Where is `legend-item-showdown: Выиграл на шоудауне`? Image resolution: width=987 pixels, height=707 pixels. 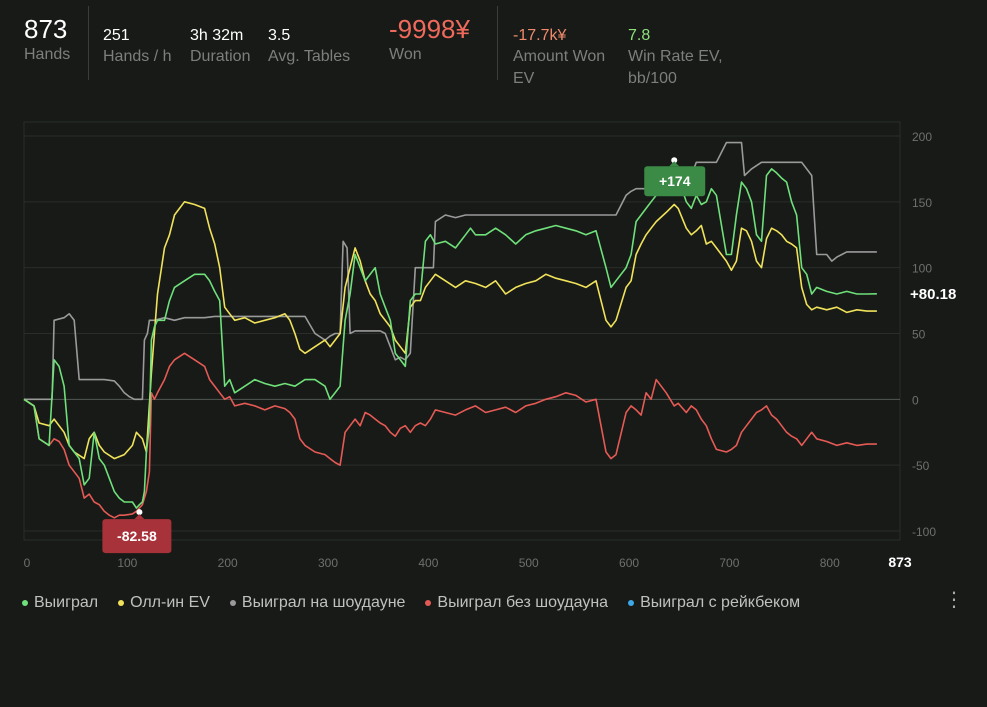
legend-item-showdown: Выиграл на шоудауне is located at coordinates (317, 603).